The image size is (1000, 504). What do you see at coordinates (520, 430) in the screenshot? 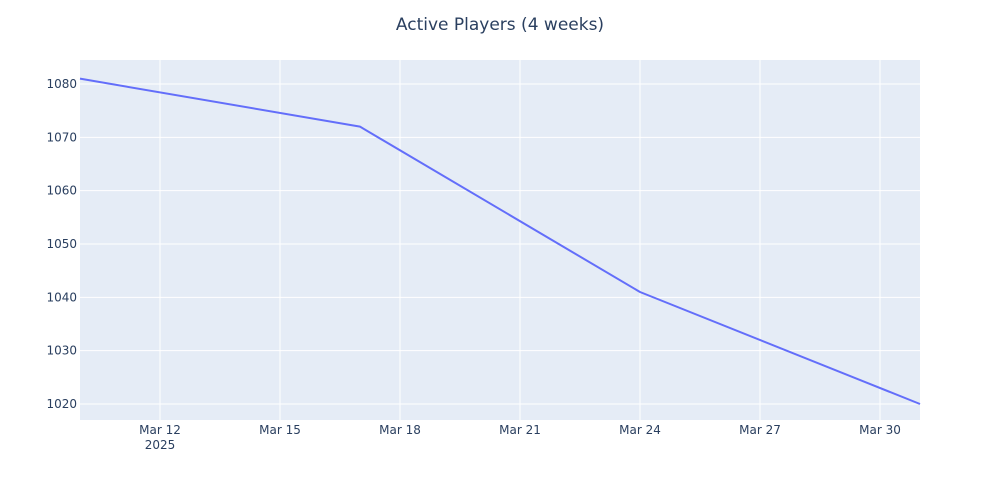
I see `x-tick-label: Mar 21` at bounding box center [520, 430].